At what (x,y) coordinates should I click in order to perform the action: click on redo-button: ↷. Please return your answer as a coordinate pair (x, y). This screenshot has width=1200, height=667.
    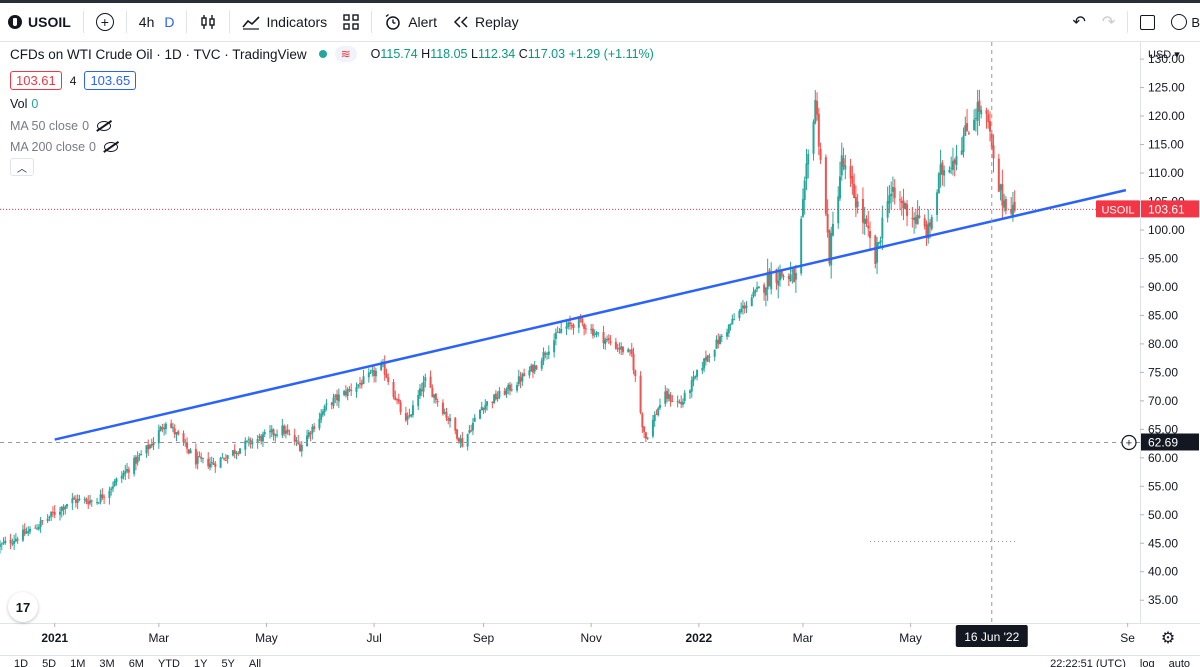
    Looking at the image, I should click on (1108, 22).